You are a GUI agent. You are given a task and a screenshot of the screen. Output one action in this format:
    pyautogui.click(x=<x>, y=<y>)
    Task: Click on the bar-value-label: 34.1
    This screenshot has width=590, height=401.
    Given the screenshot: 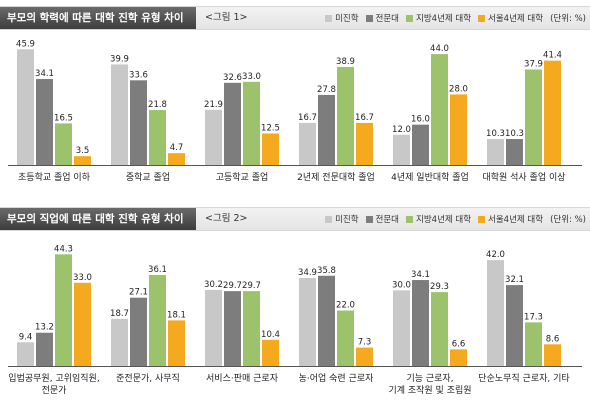 What is the action you would take?
    pyautogui.click(x=44, y=74)
    